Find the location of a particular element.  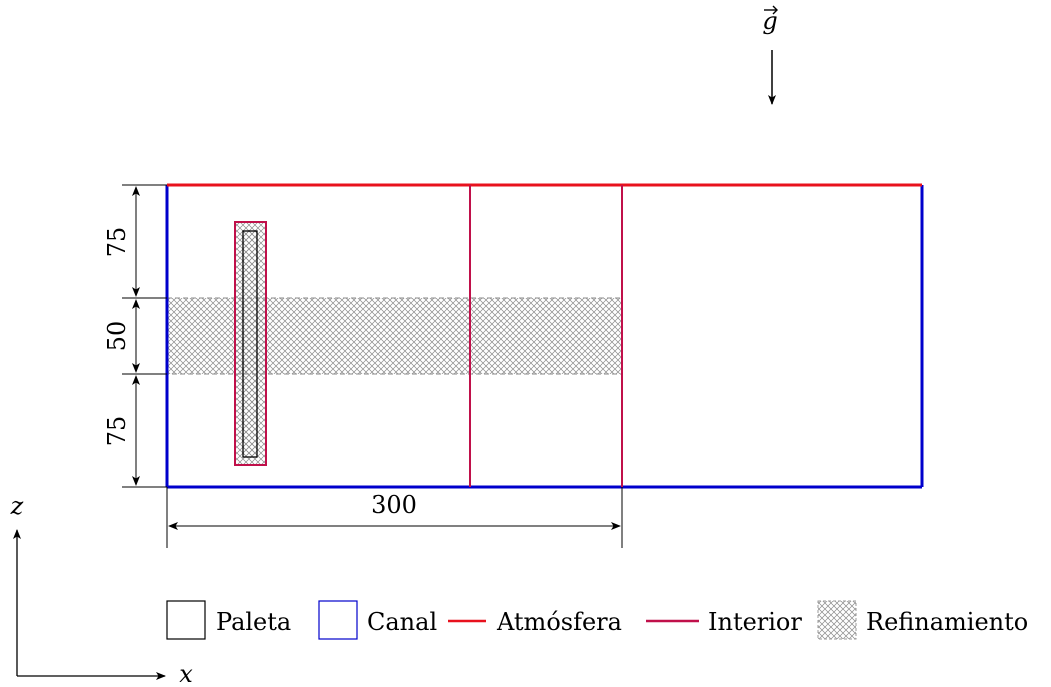

legend-label-atmosfera: Atmósfera is located at coordinates (559, 622).